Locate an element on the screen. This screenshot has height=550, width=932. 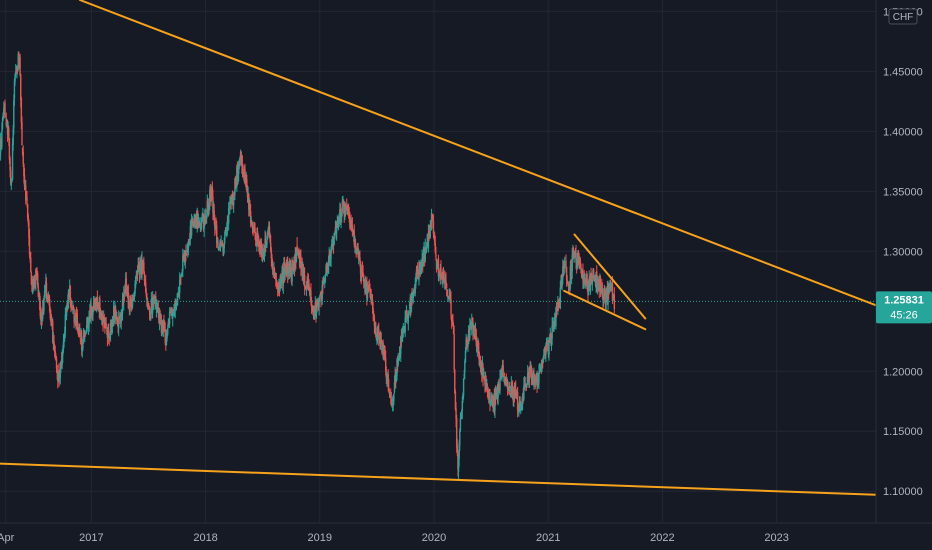
y-tick-label: 1.20000 is located at coordinates (903, 372).